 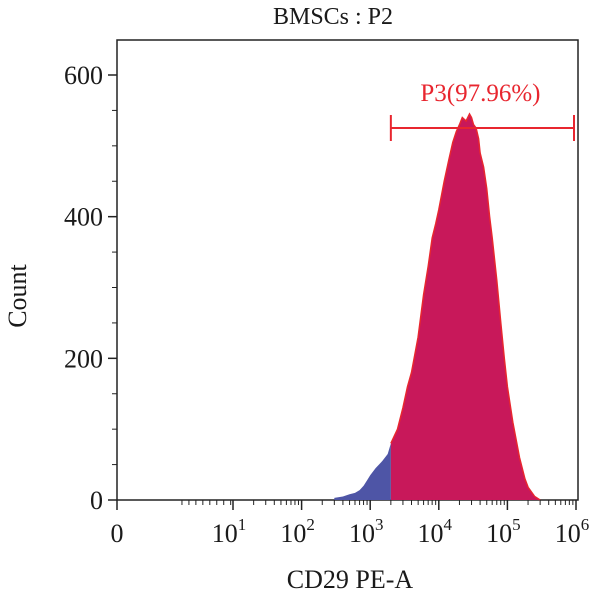 I want to click on chart-title: BMSCs : P2, so click(x=333, y=17).